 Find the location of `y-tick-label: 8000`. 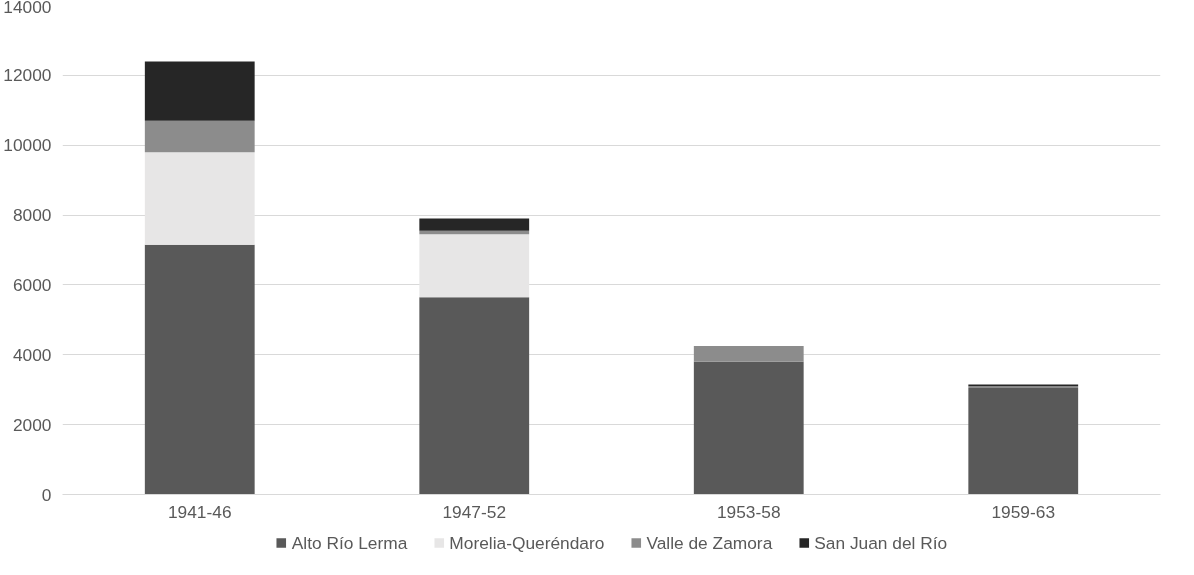

y-tick-label: 8000 is located at coordinates (32, 215).